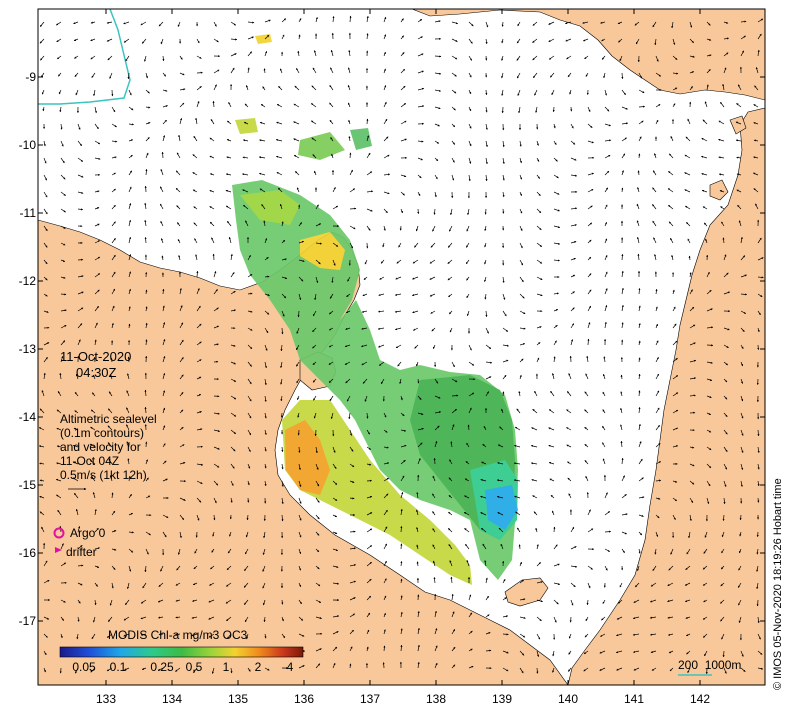  What do you see at coordinates (304, 699) in the screenshot?
I see `x-tick-label: 136` at bounding box center [304, 699].